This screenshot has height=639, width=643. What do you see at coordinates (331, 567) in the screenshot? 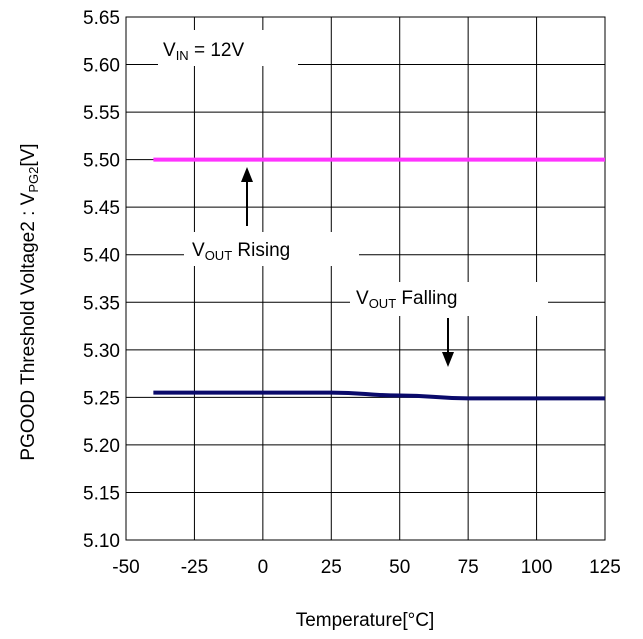
I see `x-tick-label: 25` at bounding box center [331, 567].